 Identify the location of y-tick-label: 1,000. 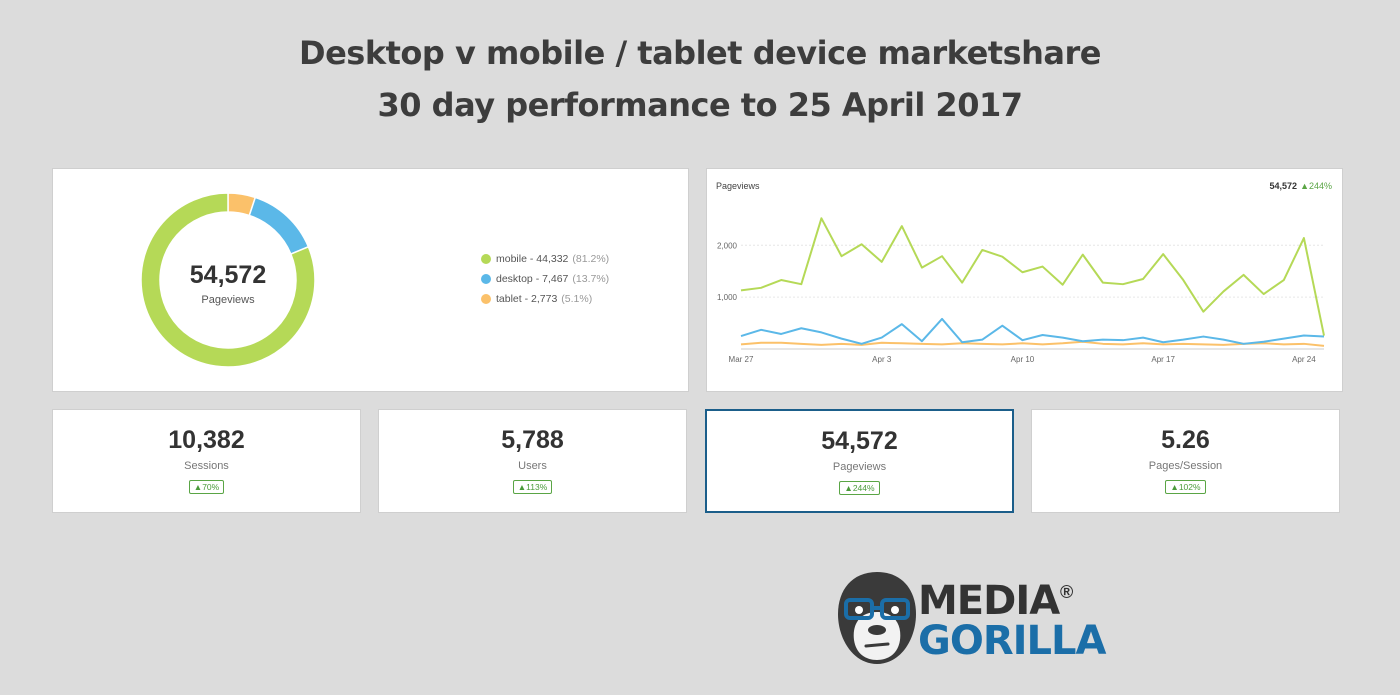
(727, 297).